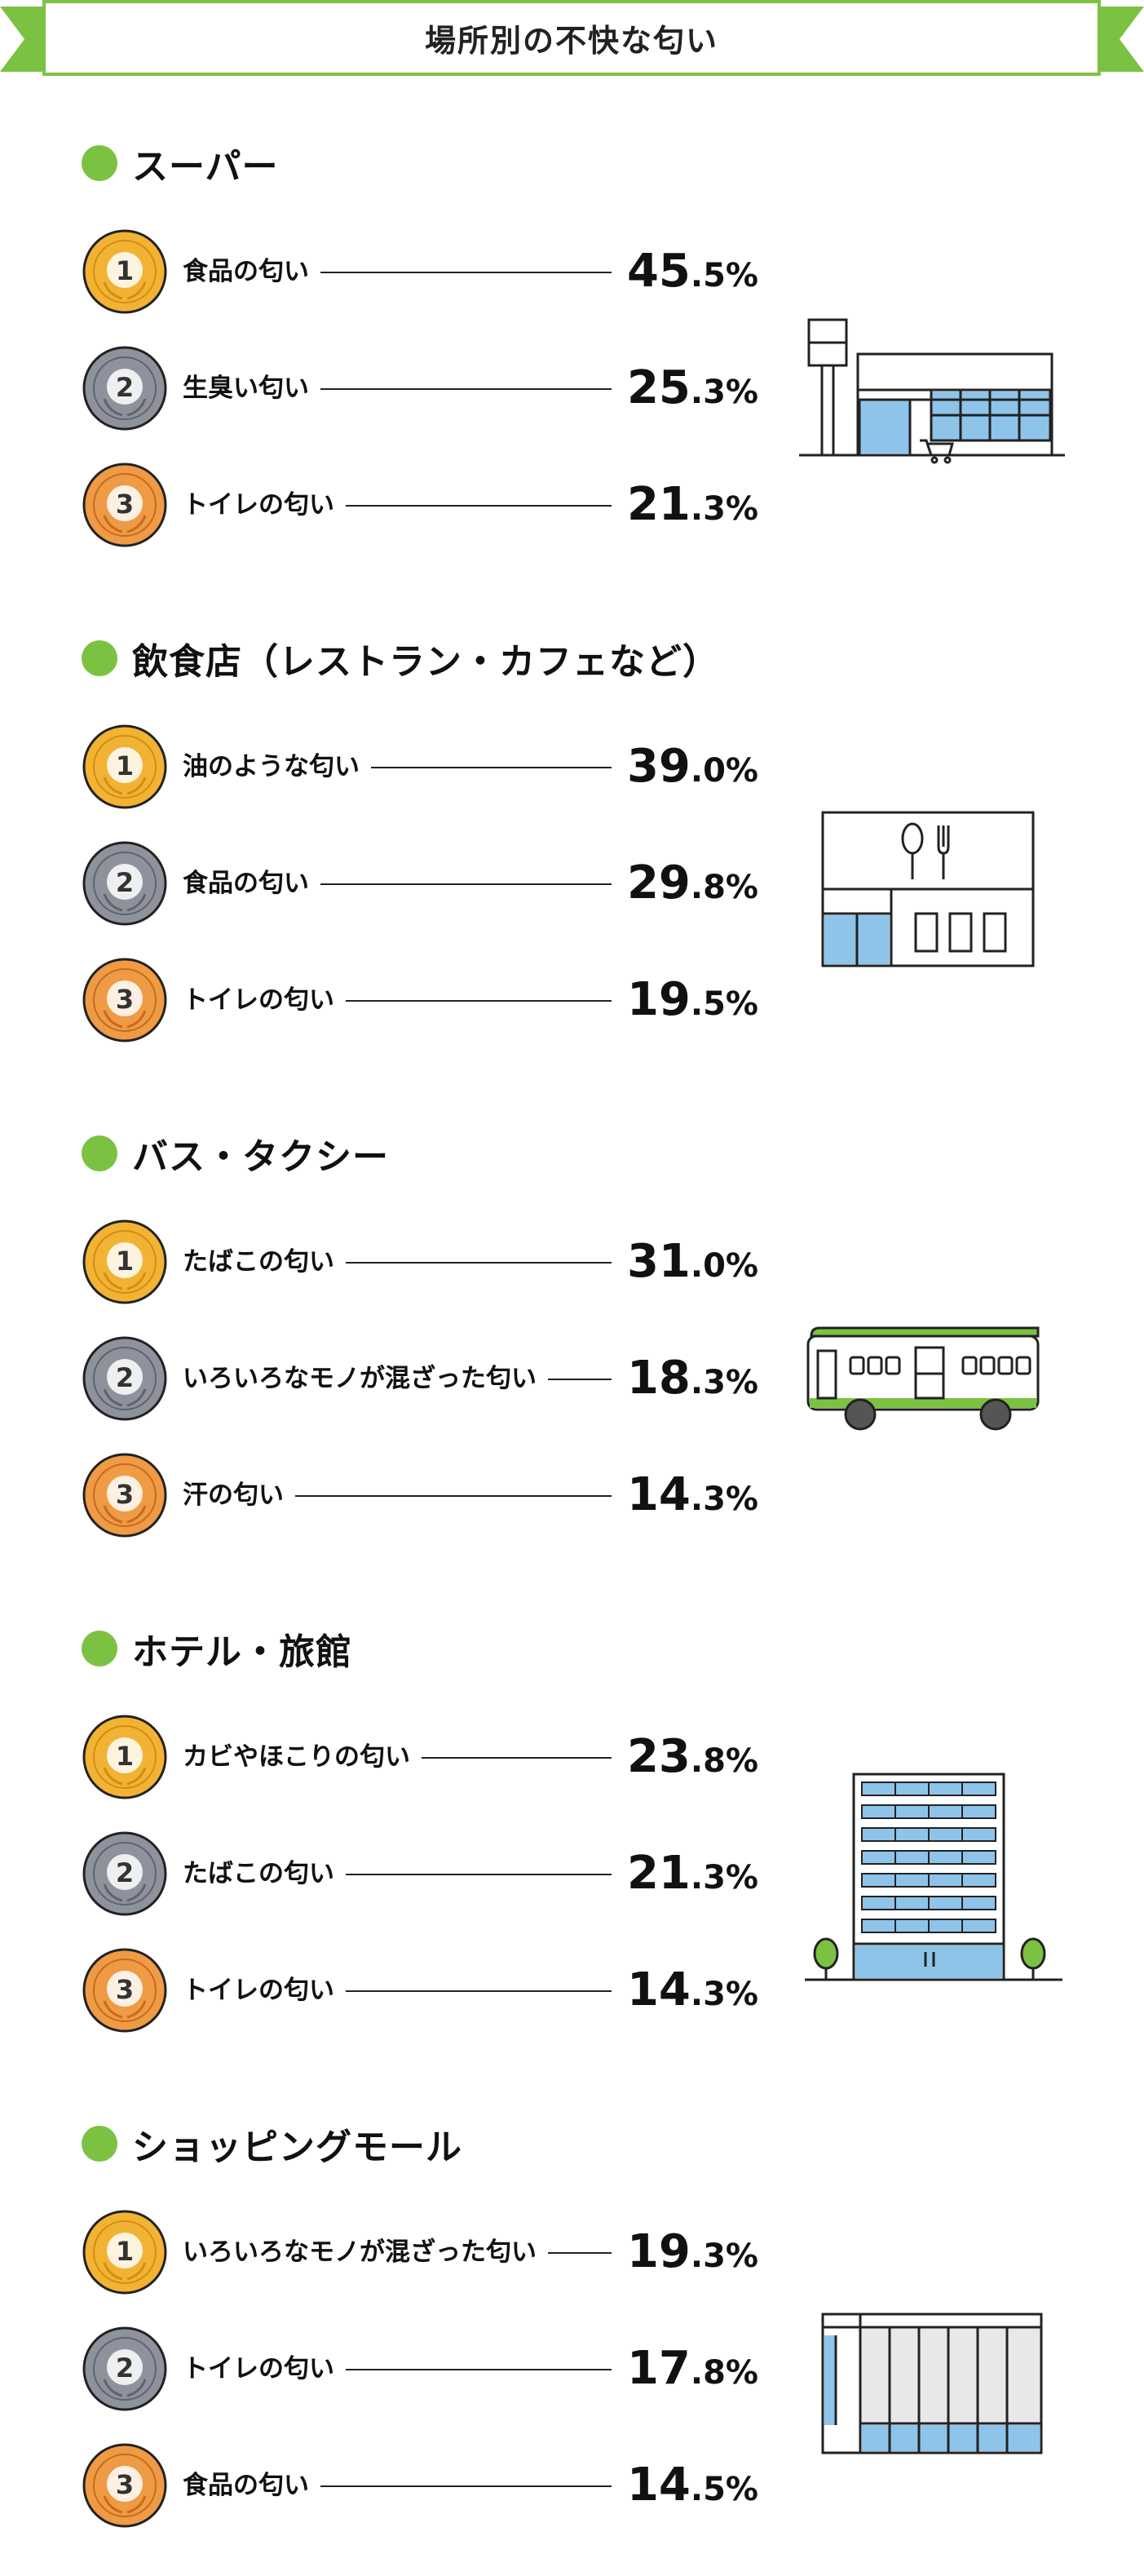 Image resolution: width=1144 pixels, height=2576 pixels. I want to click on item-percentage: 45.5%, so click(692, 271).